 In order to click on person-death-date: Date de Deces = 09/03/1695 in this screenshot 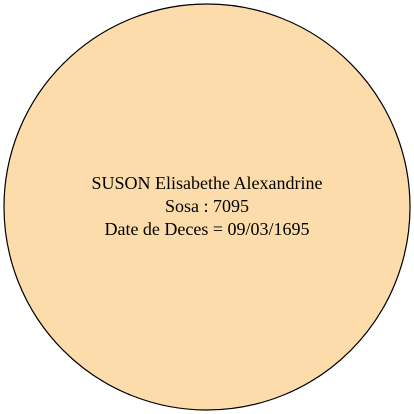, I will do `click(207, 229)`.